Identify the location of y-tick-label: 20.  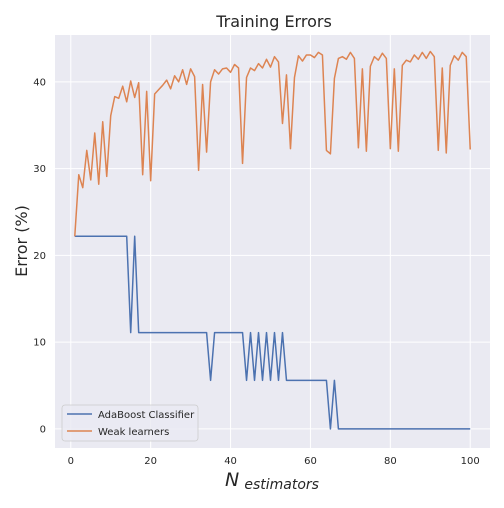
(39, 256).